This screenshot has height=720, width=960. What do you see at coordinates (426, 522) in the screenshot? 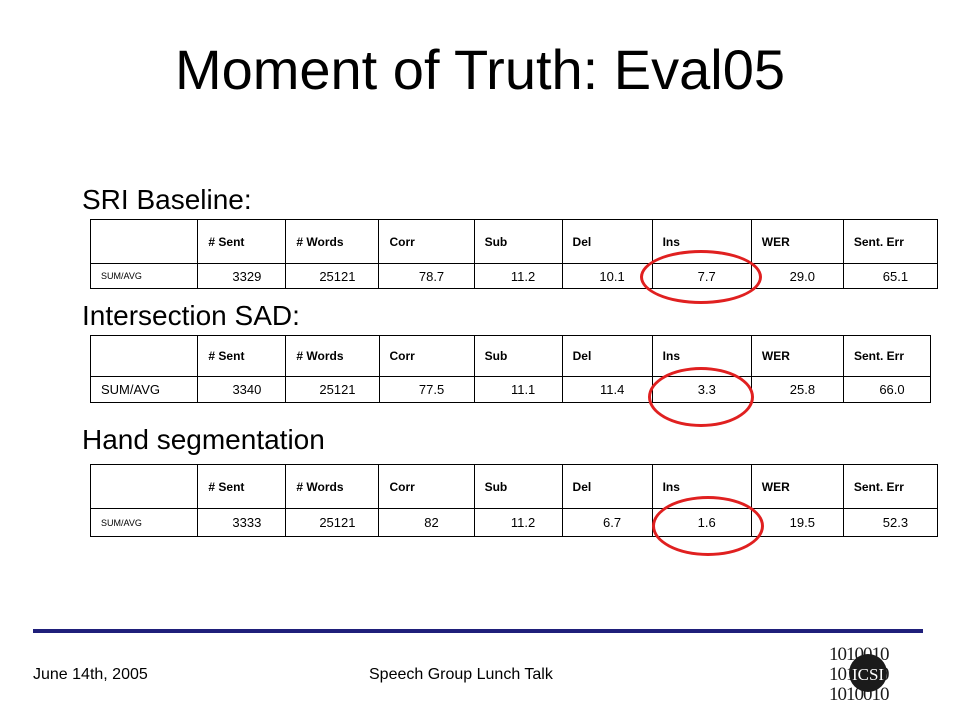
I see `cell-corr: 82` at bounding box center [426, 522].